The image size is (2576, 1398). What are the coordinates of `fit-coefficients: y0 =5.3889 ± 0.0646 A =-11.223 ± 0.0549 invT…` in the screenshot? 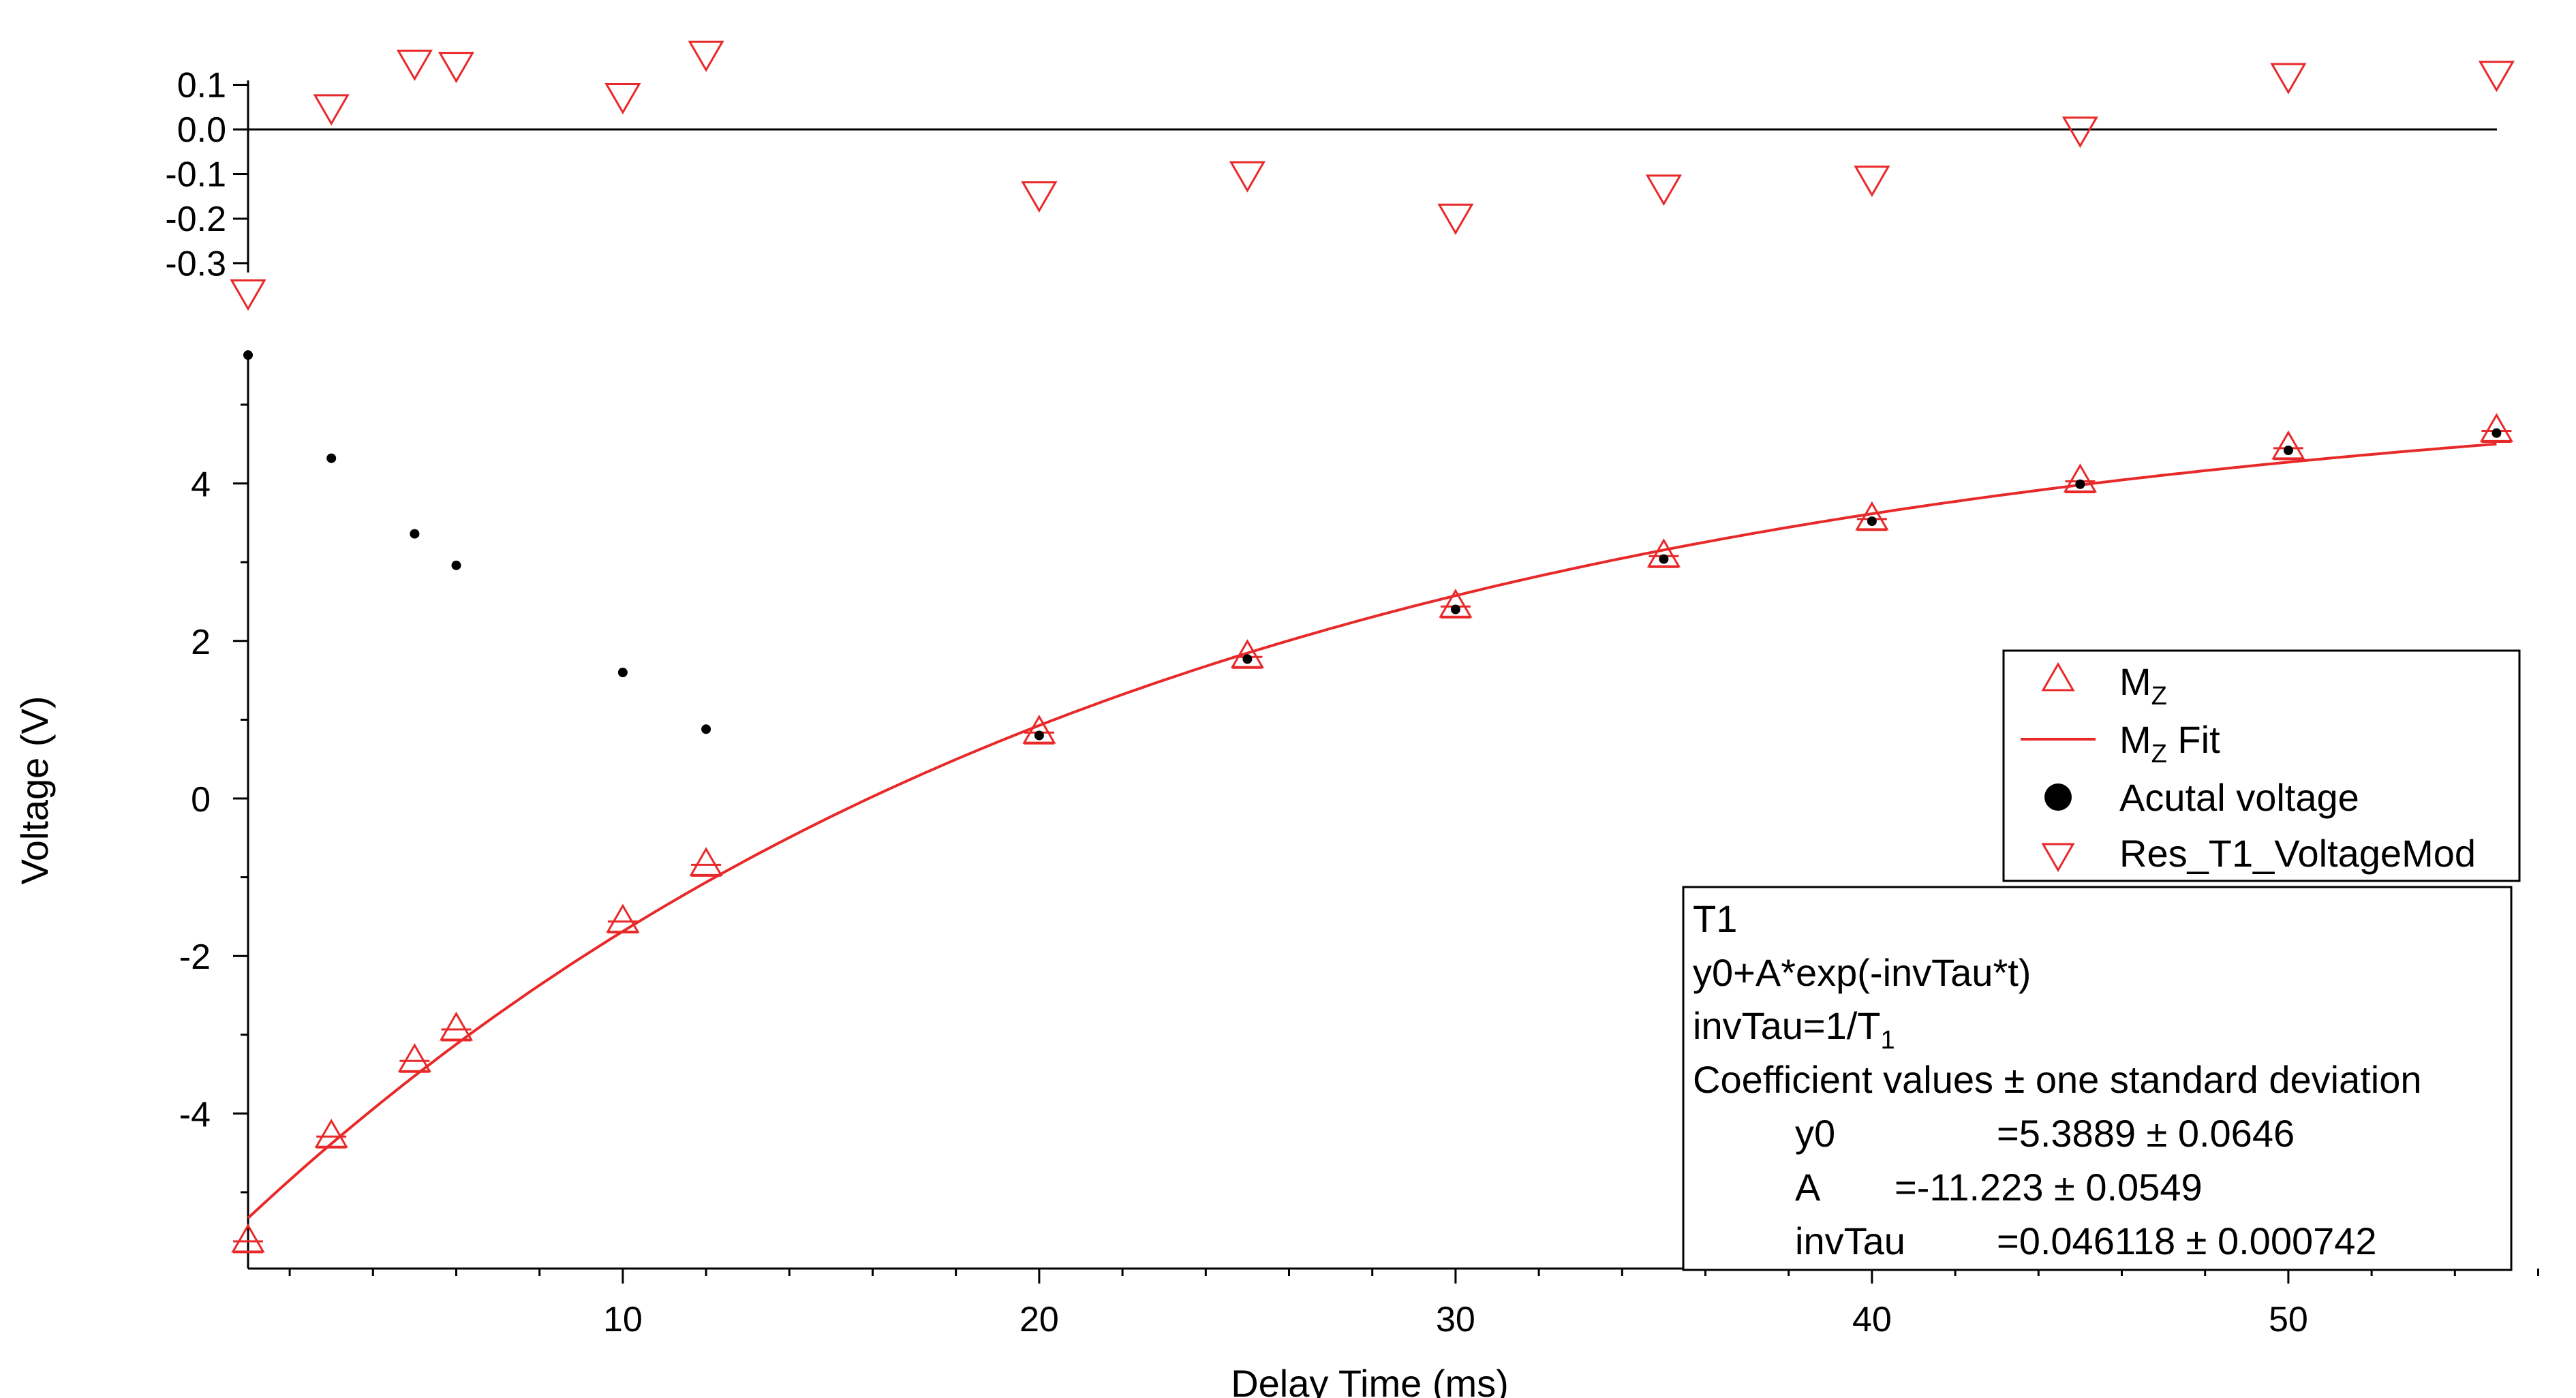 It's located at (2086, 1187).